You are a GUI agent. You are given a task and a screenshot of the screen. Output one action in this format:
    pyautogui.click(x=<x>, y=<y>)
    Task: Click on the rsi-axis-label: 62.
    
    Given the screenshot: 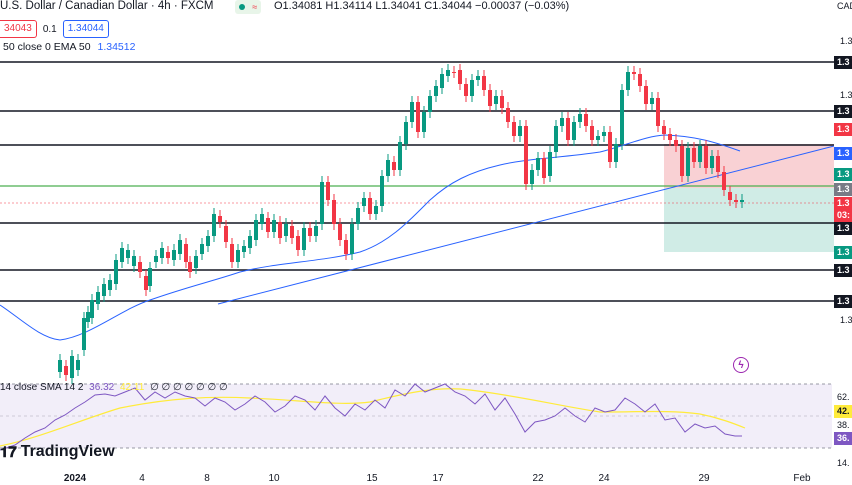 What is the action you would take?
    pyautogui.click(x=843, y=397)
    